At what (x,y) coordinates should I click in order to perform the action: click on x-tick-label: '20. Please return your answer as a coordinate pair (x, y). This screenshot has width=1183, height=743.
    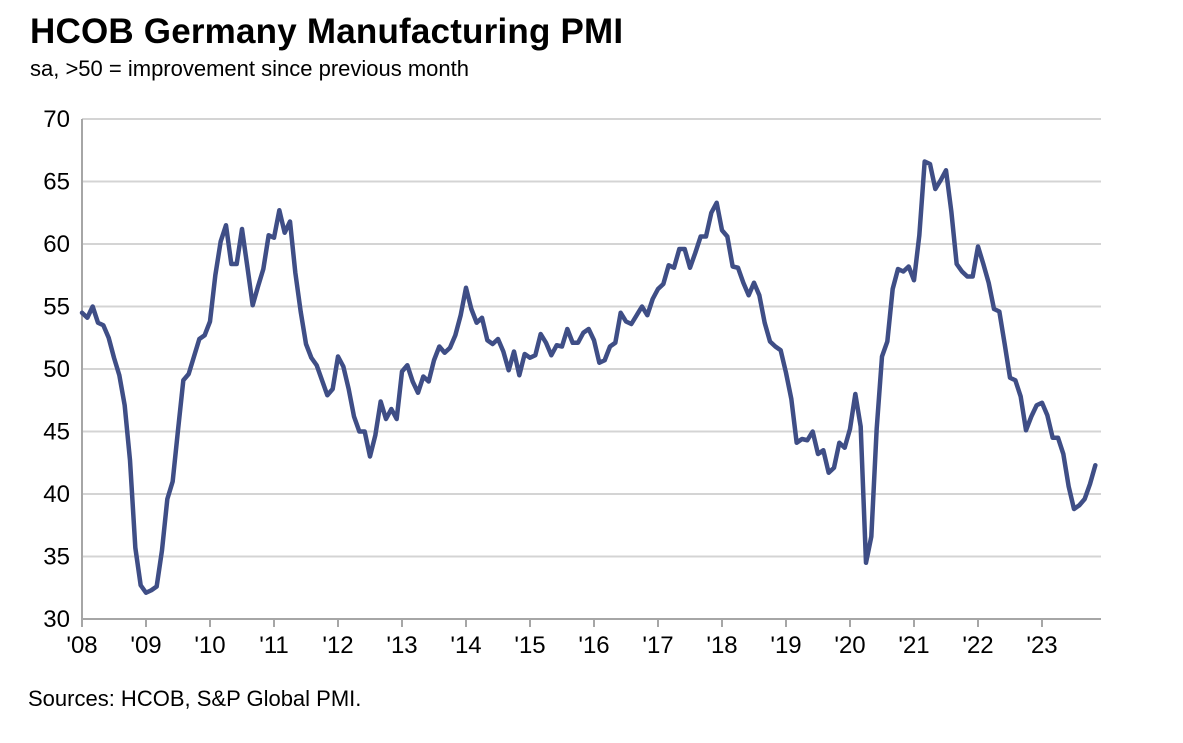
    Looking at the image, I should click on (849, 645).